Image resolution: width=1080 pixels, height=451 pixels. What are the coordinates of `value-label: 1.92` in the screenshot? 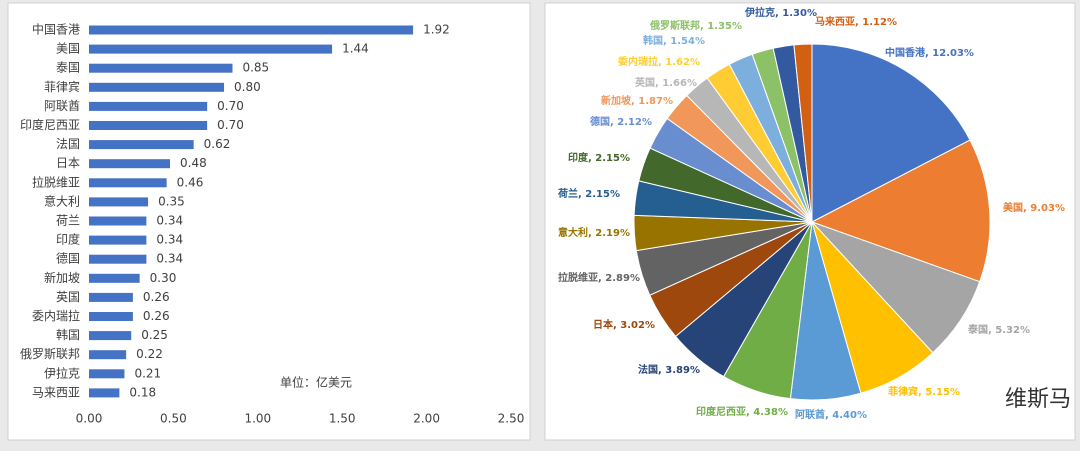 It's located at (436, 30).